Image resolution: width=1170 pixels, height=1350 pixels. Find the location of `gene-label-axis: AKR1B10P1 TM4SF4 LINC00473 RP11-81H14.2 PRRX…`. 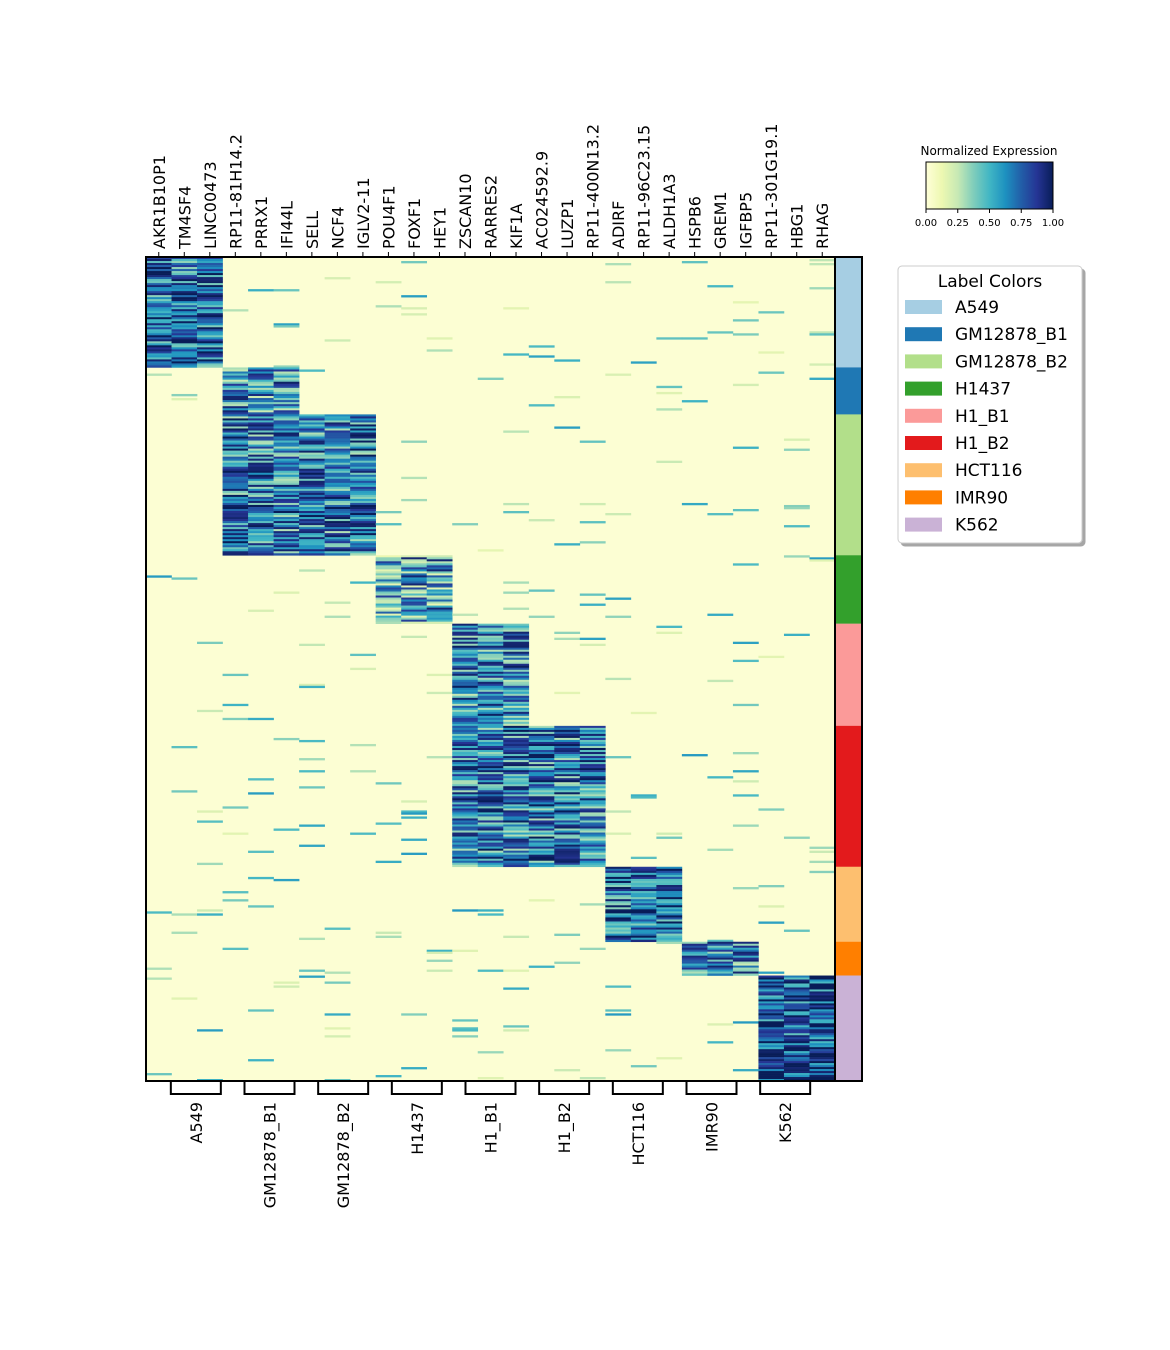

gene-label-axis: AKR1B10P1 TM4SF4 LINC00473 RP11-81H14.2 PRRX… is located at coordinates (491, 190).